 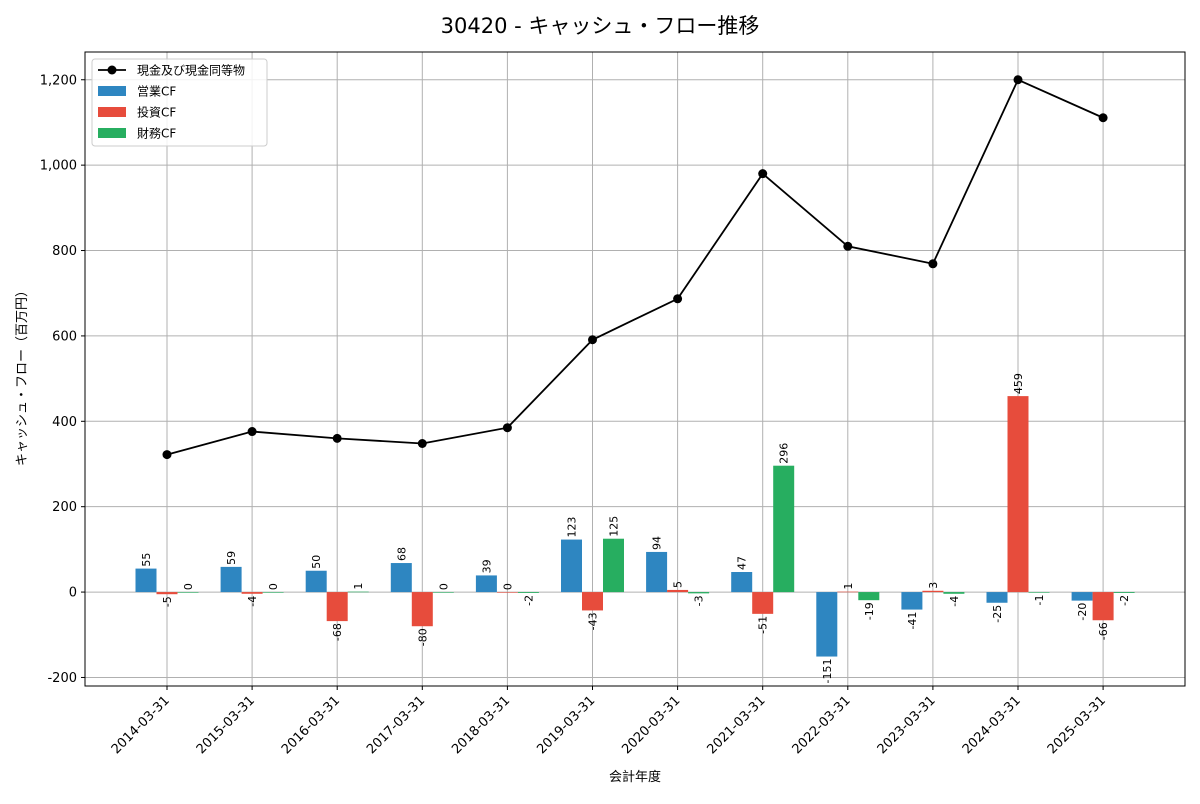 What do you see at coordinates (678, 584) in the screenshot?
I see `bar-value-label: 5` at bounding box center [678, 584].